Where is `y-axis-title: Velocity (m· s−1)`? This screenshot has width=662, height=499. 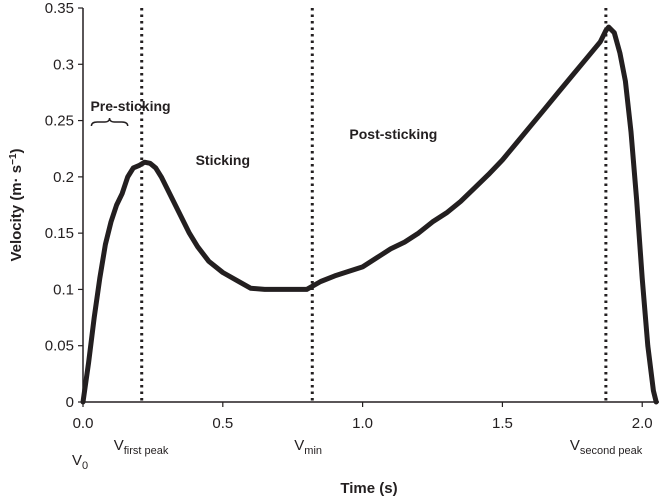 y-axis-title: Velocity (m· s−1) is located at coordinates (17, 204).